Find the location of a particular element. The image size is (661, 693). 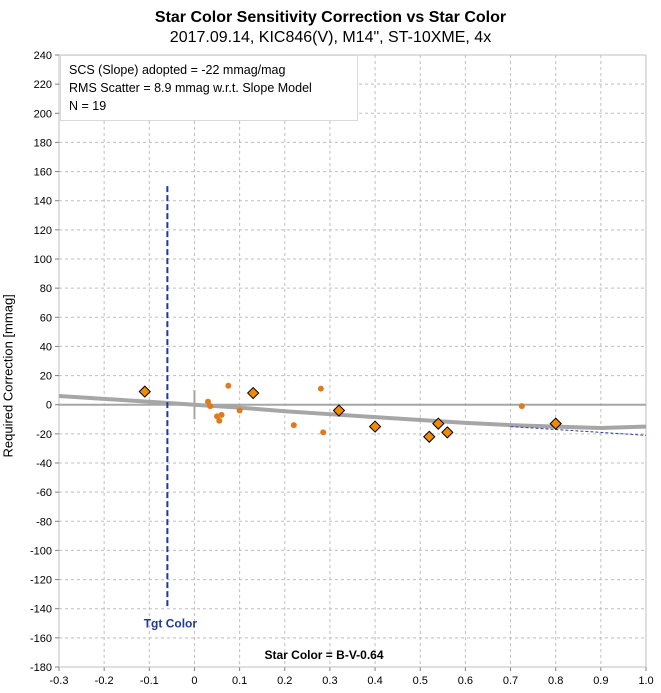

x-axis-label: Star Color = B-V-0.64 is located at coordinates (323, 655).